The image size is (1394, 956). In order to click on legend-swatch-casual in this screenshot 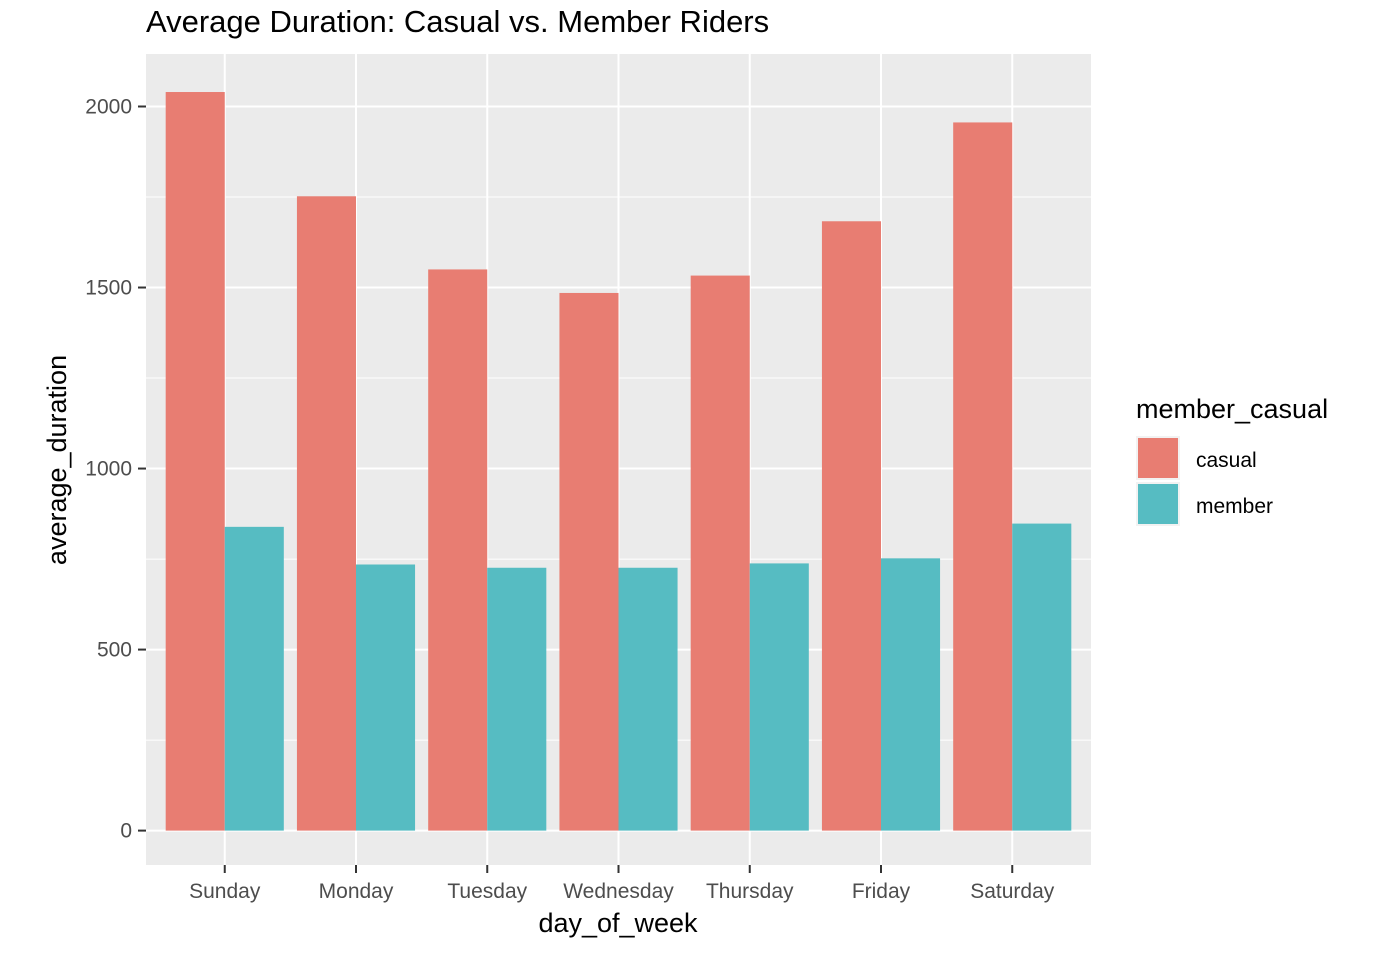, I will do `click(1158, 458)`.